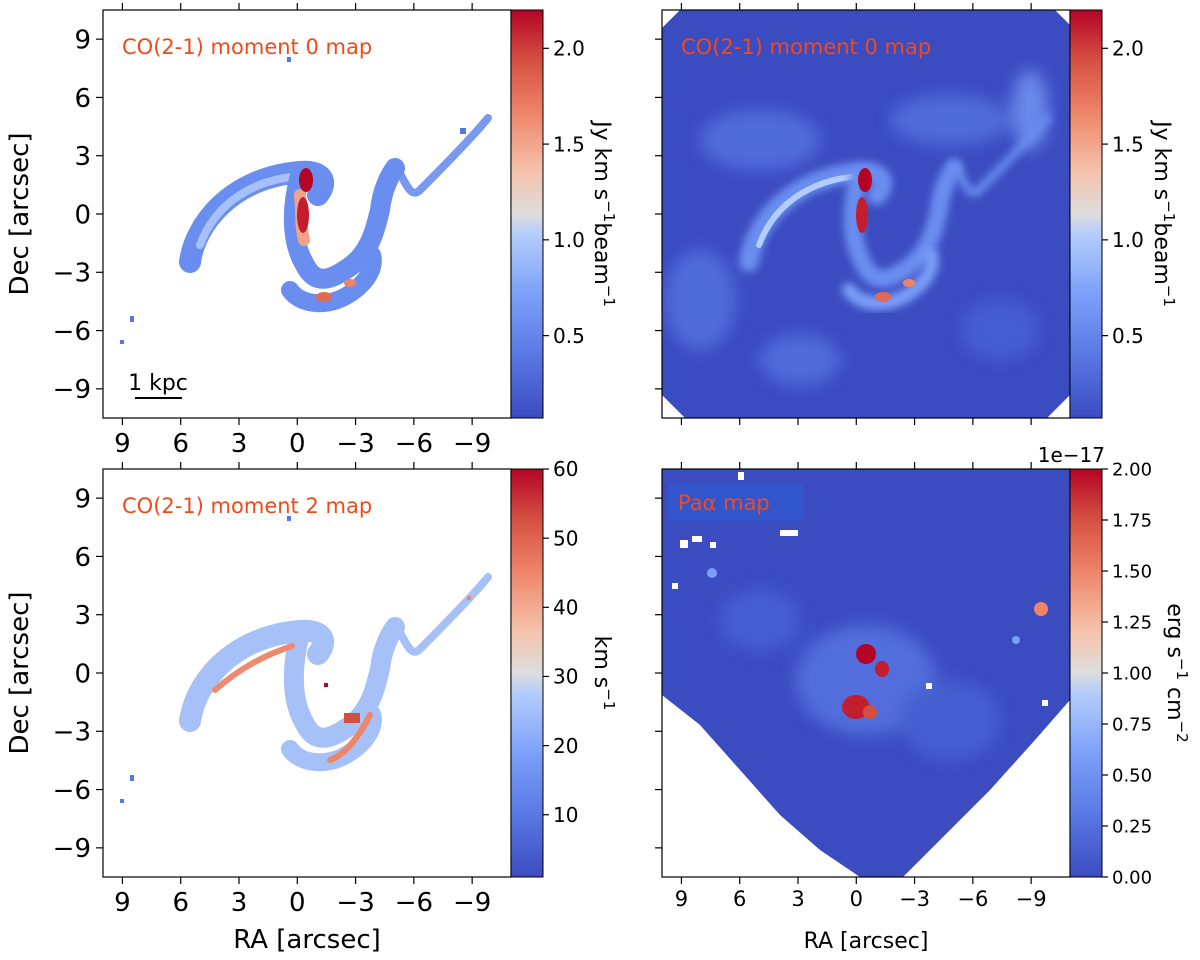 Image resolution: width=1200 pixels, height=960 pixels. I want to click on colorbar: 10 20 30 40 50 60 km s−1, so click(564, 667).